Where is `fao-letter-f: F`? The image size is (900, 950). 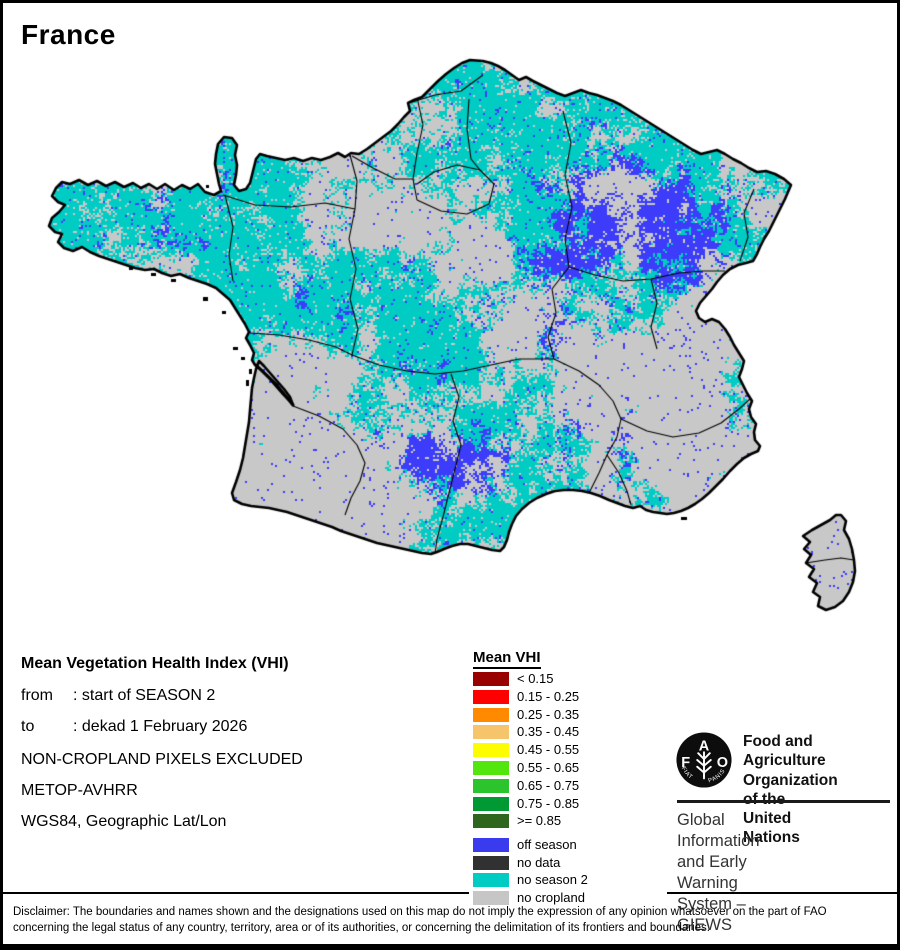 fao-letter-f: F is located at coordinates (685, 763).